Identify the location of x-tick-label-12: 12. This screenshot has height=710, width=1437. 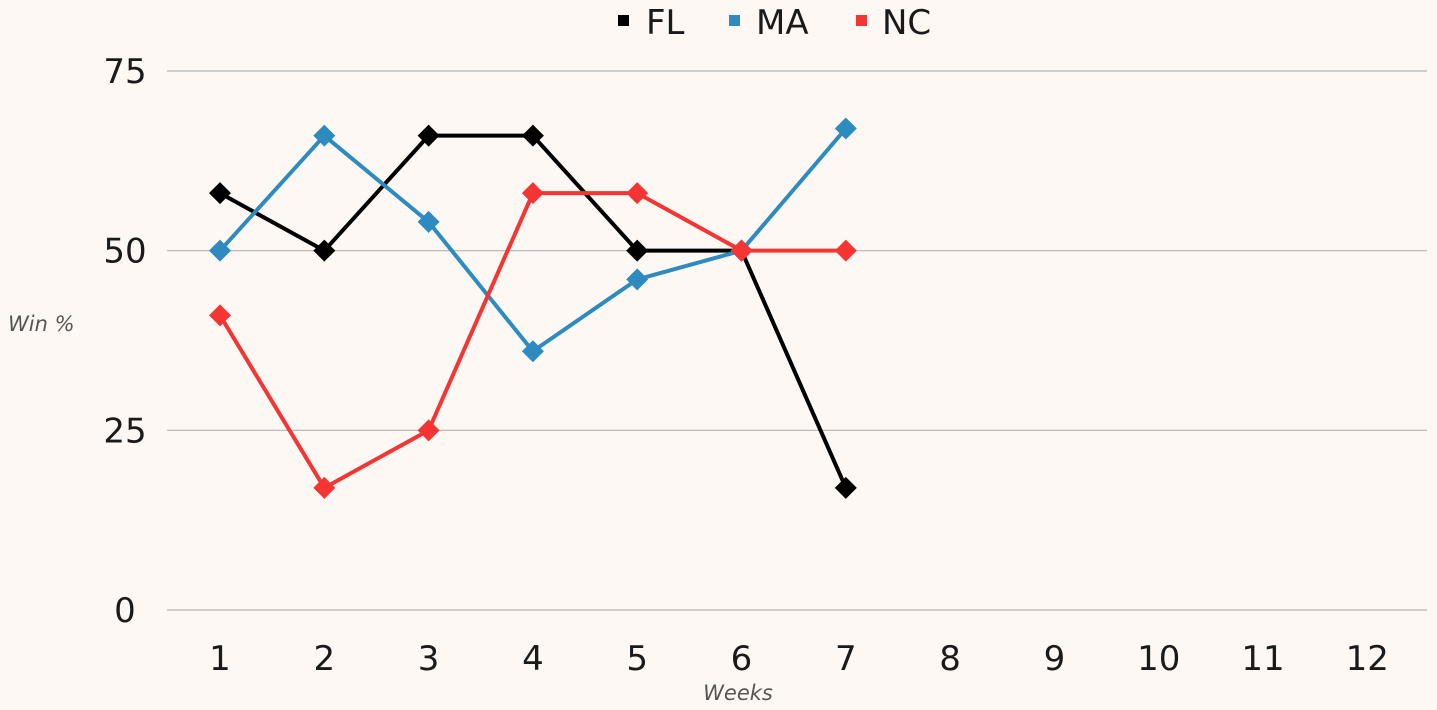
(1367, 659).